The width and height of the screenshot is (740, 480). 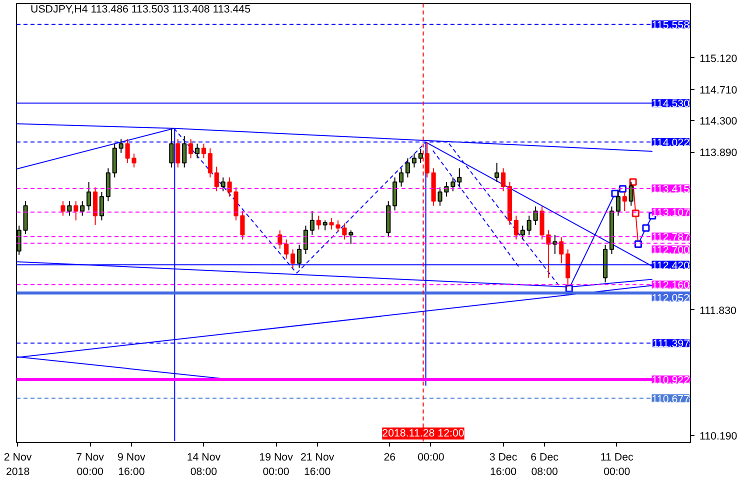 I want to click on y-tick-label: 115.120, so click(x=719, y=58).